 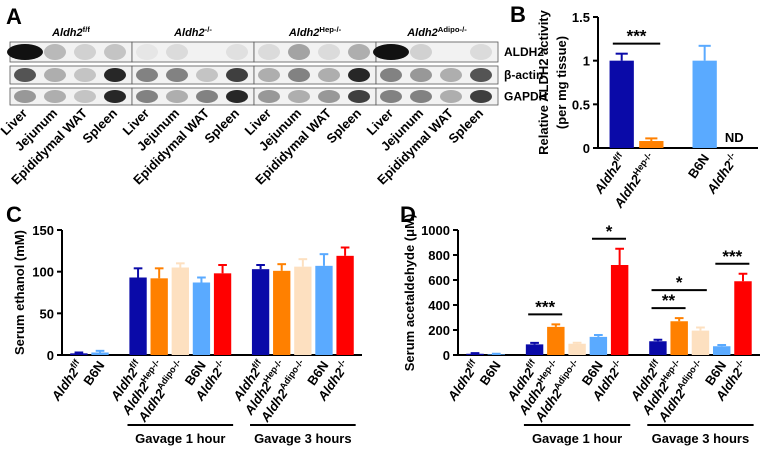 What do you see at coordinates (209, 29) in the screenshot?
I see `genotype-sup: -/-` at bounding box center [209, 29].